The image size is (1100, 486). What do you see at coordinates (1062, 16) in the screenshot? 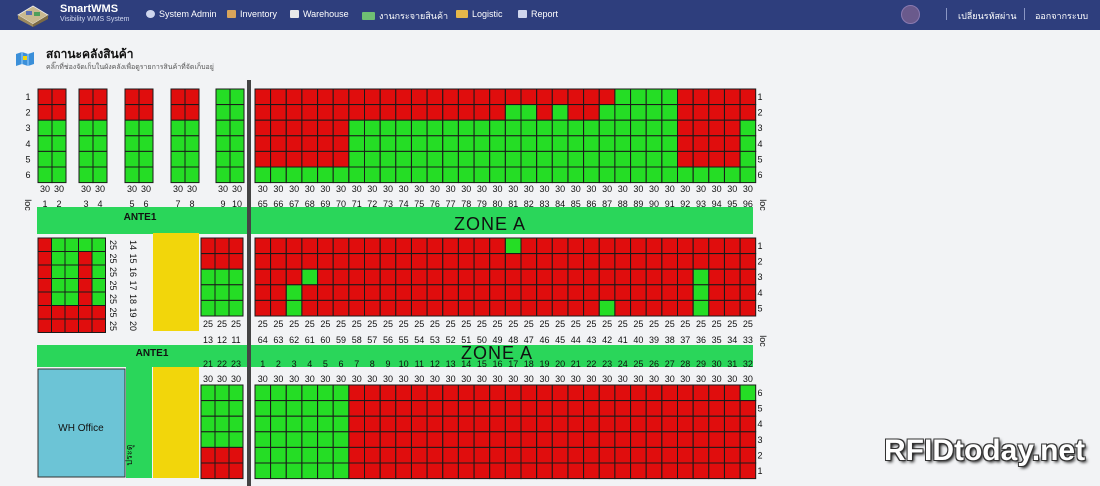
I see `logout-link: ออกจากระบบ` at bounding box center [1062, 16].